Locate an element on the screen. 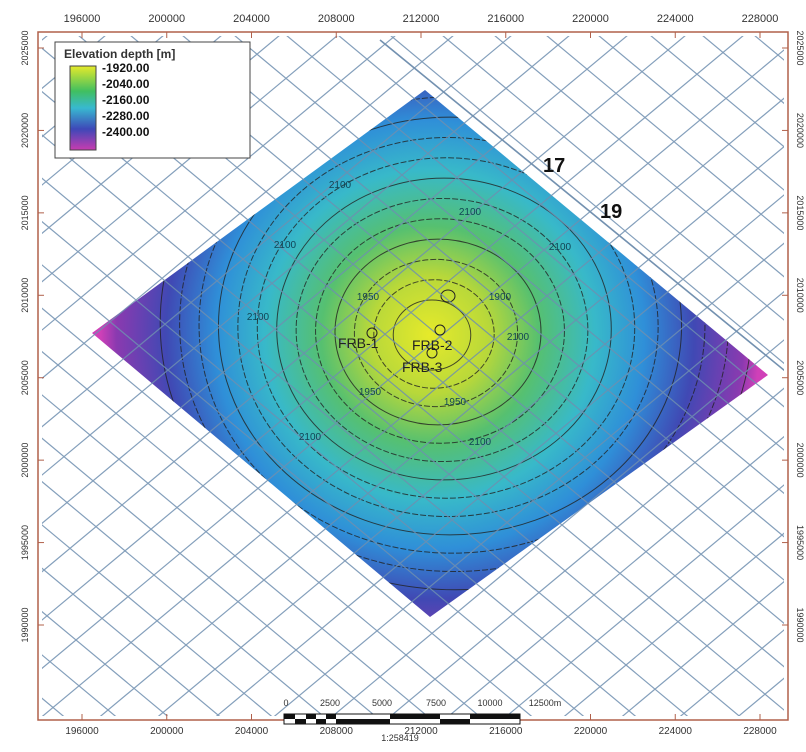 Image resolution: width=806 pixels, height=752 pixels. y-tick-label-left: 1990000 is located at coordinates (25, 624).